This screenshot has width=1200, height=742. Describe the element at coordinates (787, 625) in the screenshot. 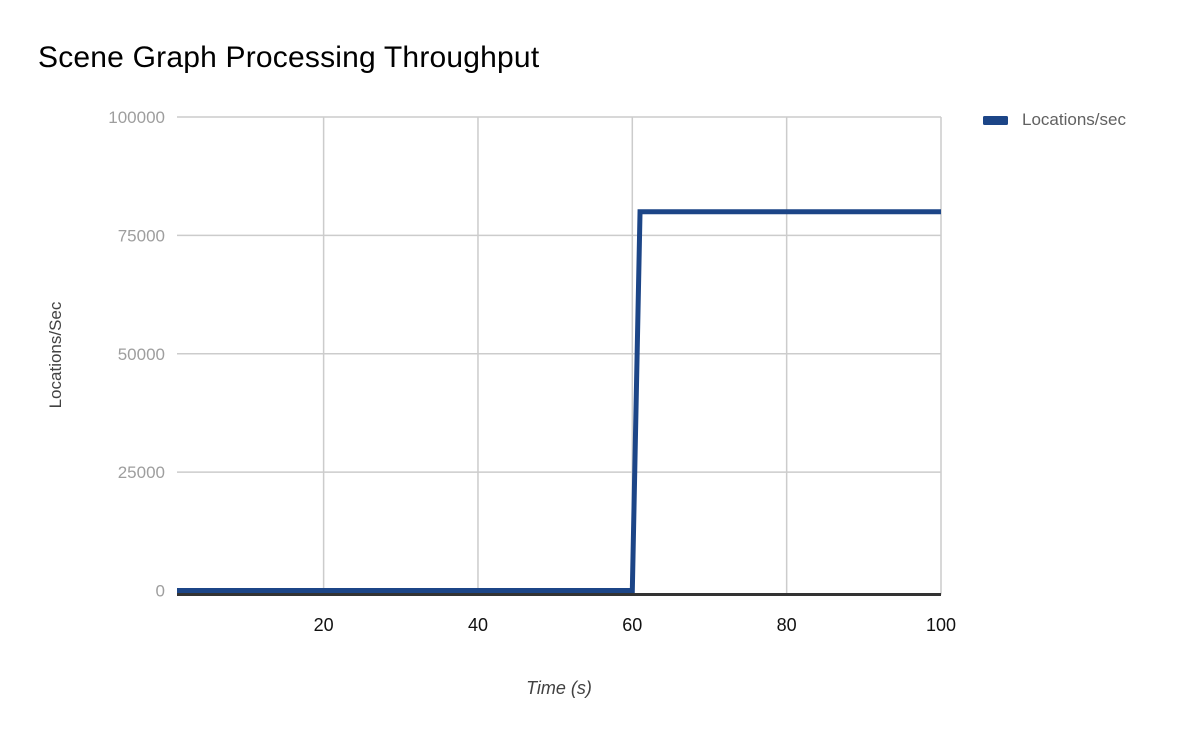

I see `x-tick-label: 80` at that location.